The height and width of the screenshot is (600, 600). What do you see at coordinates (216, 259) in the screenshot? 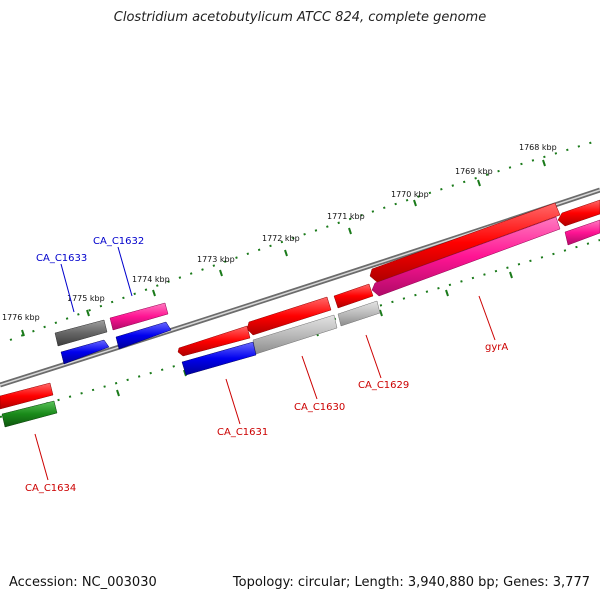
I see `tick-label: 1773 kbp` at bounding box center [216, 259].